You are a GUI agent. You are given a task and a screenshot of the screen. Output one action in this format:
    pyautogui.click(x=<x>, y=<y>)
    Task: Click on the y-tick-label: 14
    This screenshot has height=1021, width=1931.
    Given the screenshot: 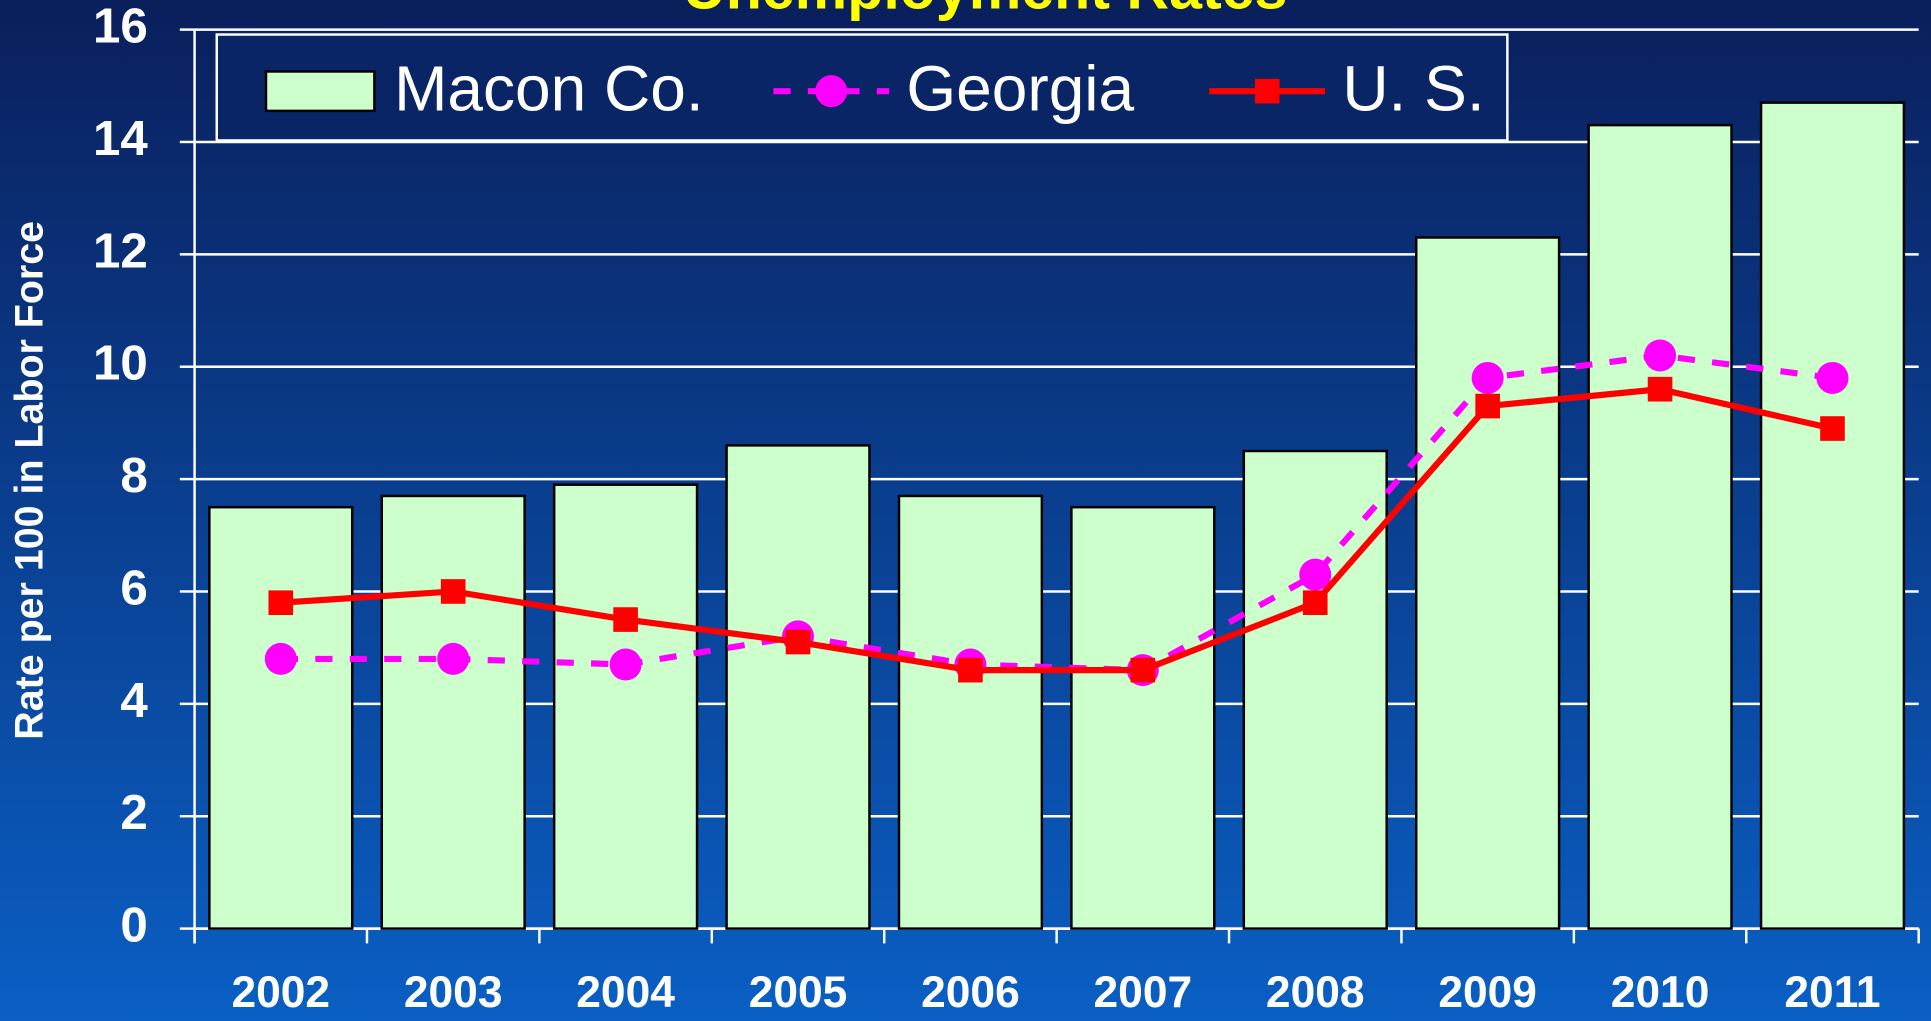 What is the action you would take?
    pyautogui.click(x=120, y=138)
    